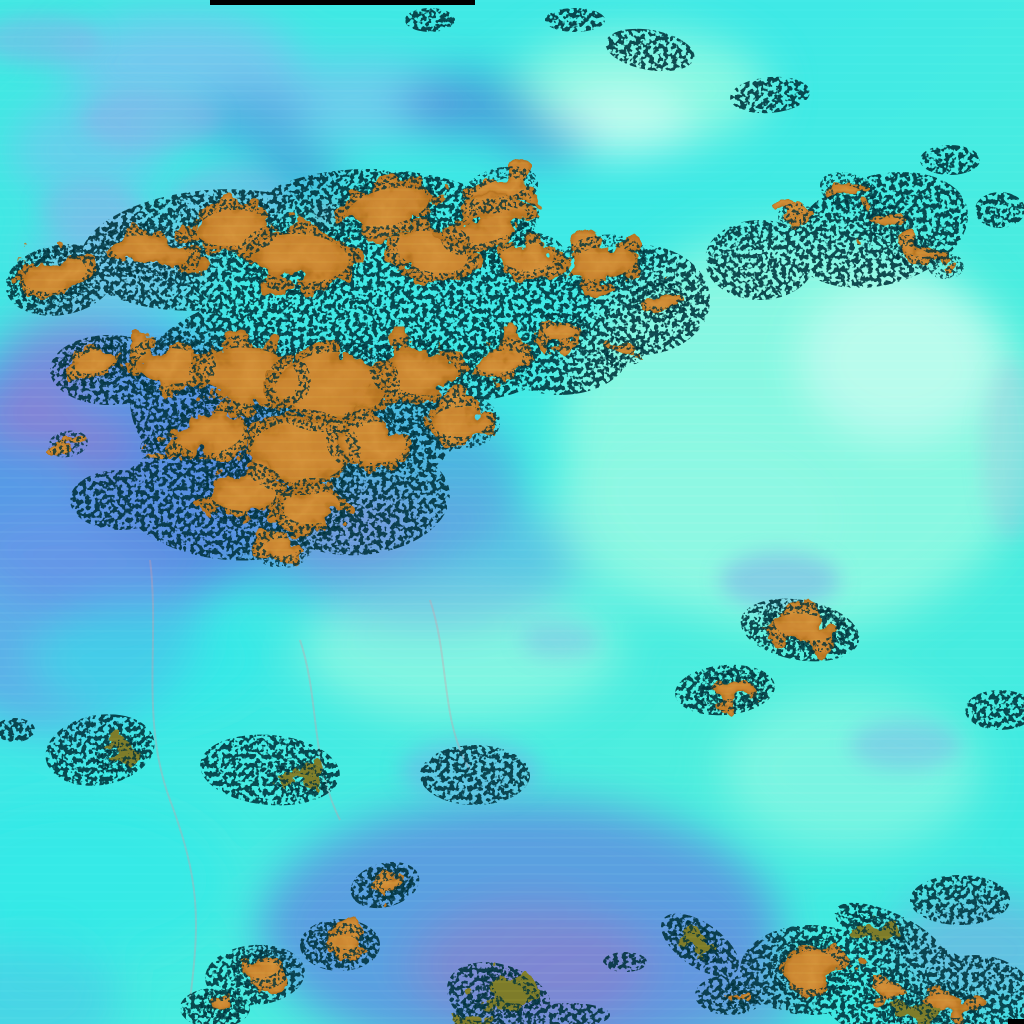 This screenshot has width=1024, height=1024. What do you see at coordinates (1016, 1021) in the screenshot?
I see `bottom-right-black-mark` at bounding box center [1016, 1021].